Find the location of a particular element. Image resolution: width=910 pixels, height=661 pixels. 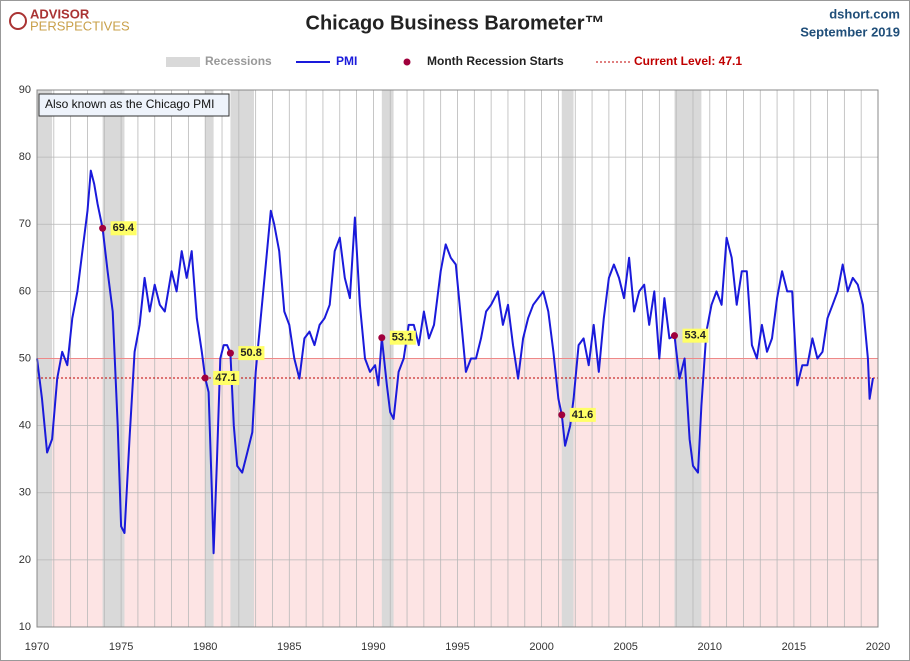

legend-label: Recessions is located at coordinates (238, 61).